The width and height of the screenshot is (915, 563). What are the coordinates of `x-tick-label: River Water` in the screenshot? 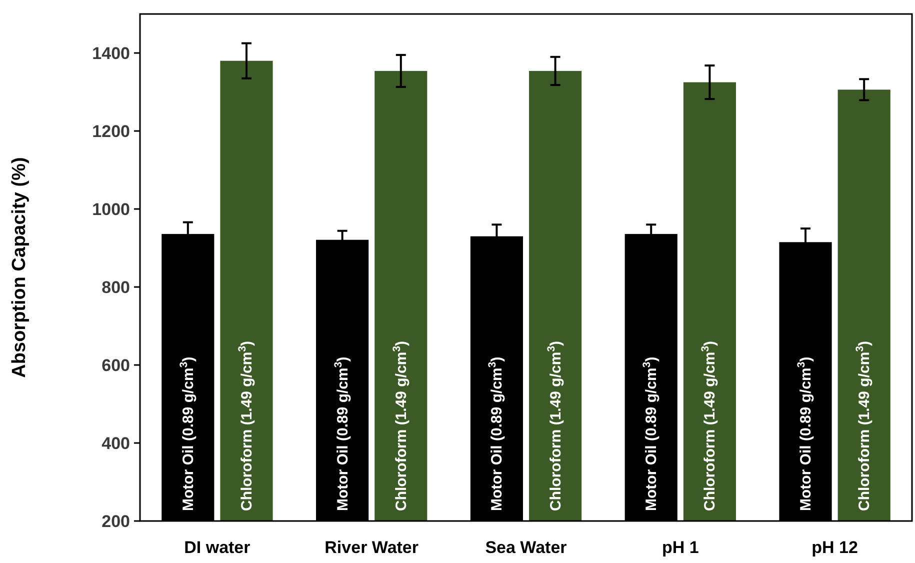 It's located at (371, 547).